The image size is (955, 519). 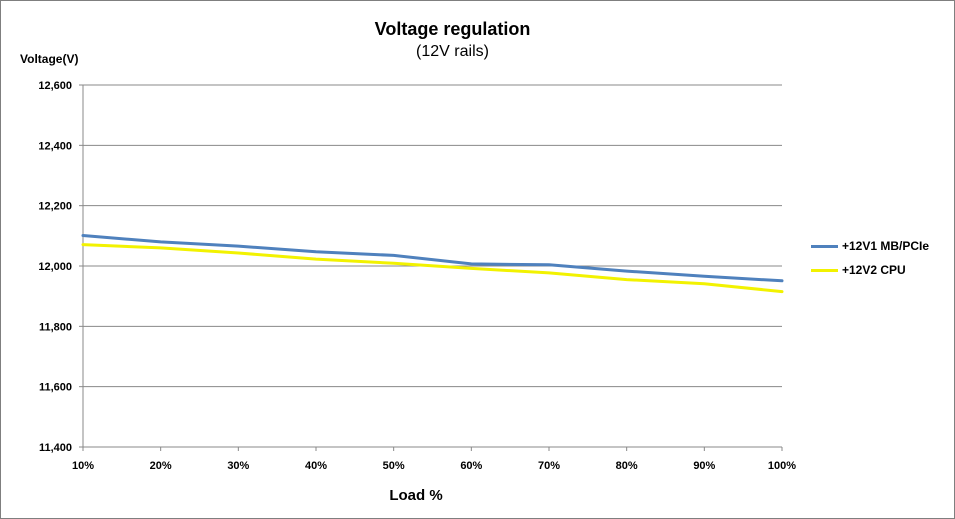 I want to click on x-tick-label: 100%, so click(x=782, y=466).